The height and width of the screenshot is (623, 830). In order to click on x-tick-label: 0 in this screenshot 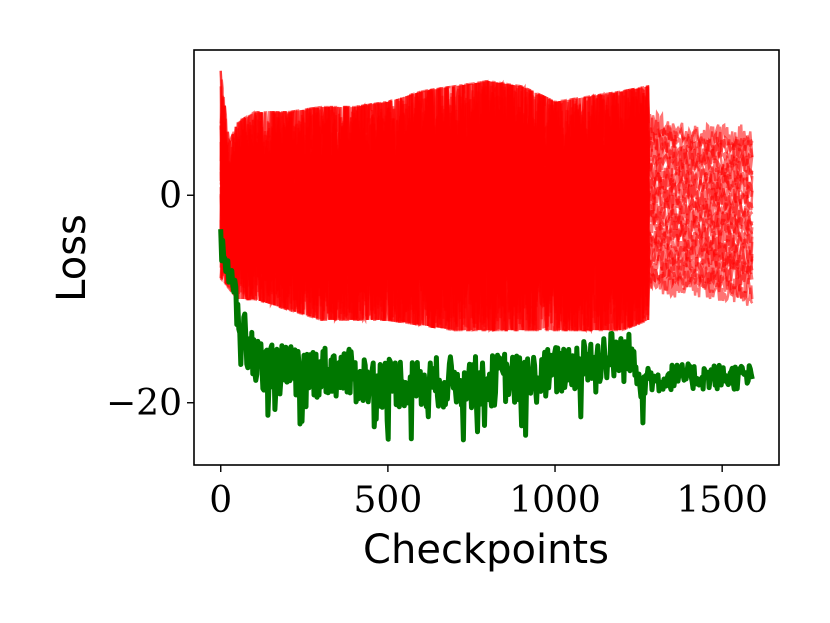, I will do `click(220, 500)`.